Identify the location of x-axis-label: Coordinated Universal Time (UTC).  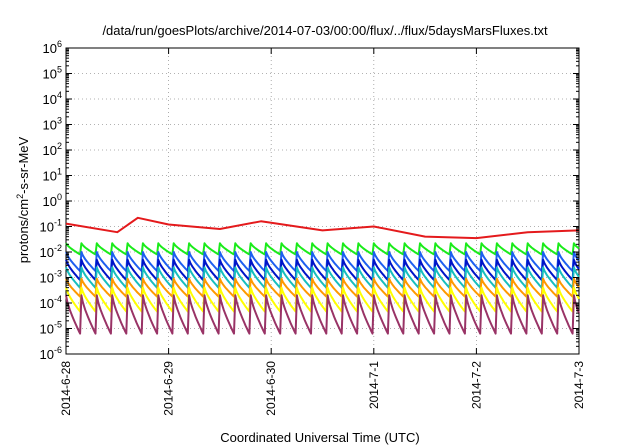
(319, 437).